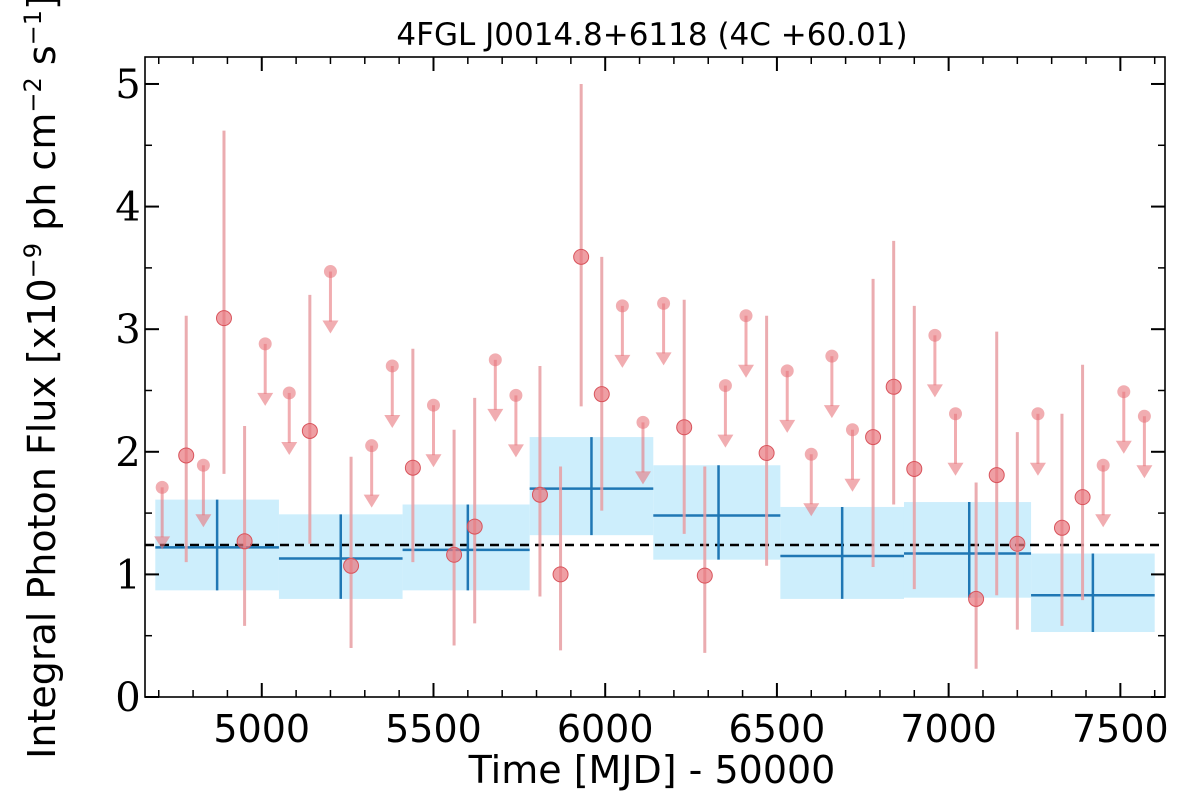 The image size is (1200, 800). I want to click on x-tick-label-5: 7500, so click(1120, 729).